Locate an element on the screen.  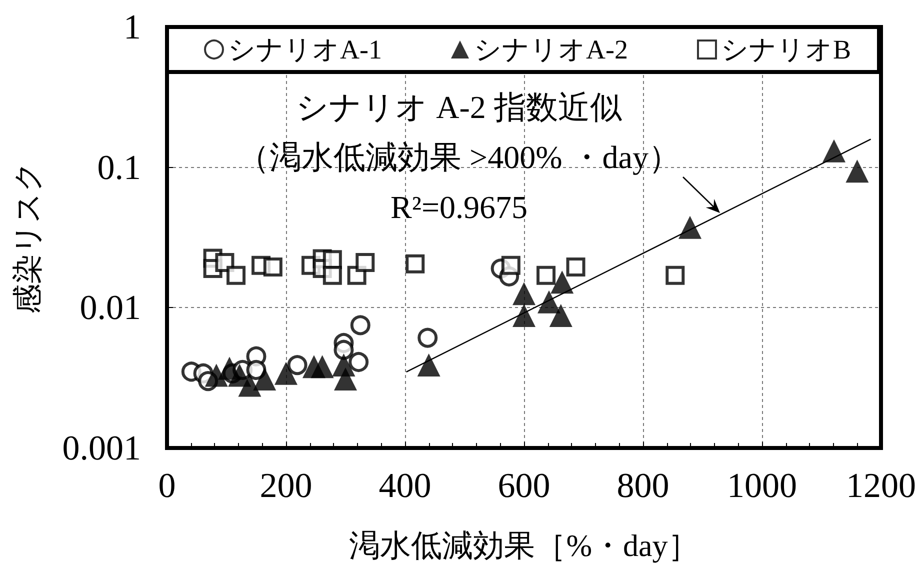
x-tick-label: 0 is located at coordinates (167, 485).